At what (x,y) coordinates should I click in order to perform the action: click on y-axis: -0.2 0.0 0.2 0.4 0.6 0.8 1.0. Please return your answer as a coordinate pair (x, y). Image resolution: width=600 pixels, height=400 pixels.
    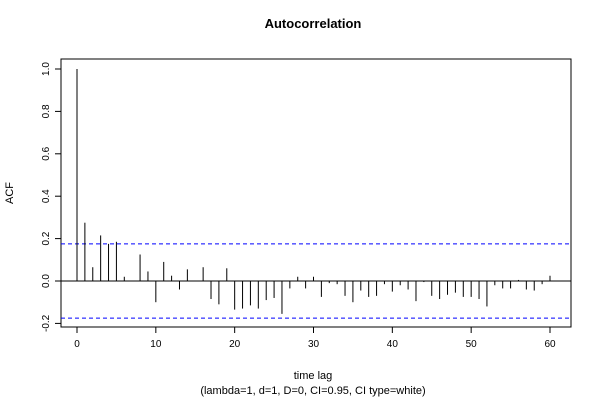
    Looking at the image, I should click on (51, 197).